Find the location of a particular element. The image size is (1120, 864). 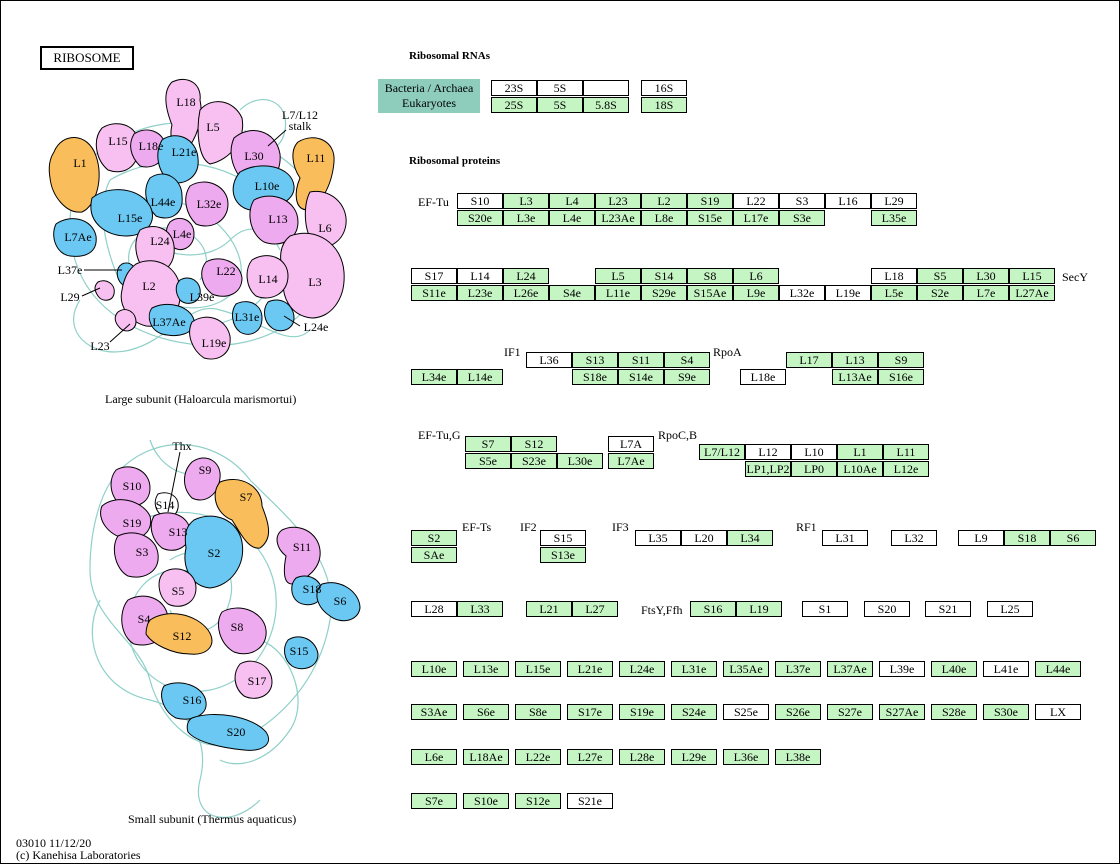

protein-box-s15e: S15e is located at coordinates (710, 218).